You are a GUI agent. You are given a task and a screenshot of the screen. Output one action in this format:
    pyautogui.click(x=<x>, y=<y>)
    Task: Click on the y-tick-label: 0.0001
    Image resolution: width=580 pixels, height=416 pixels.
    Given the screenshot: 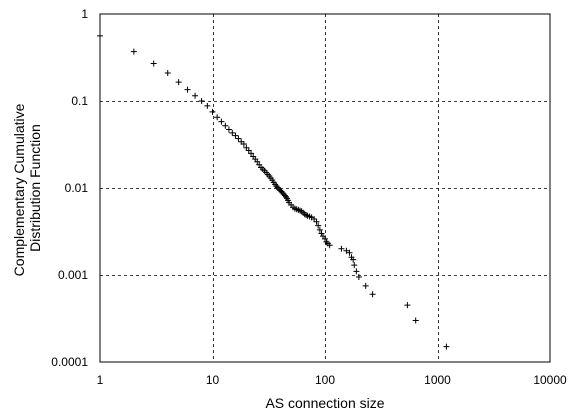 What is the action you would take?
    pyautogui.click(x=69, y=362)
    